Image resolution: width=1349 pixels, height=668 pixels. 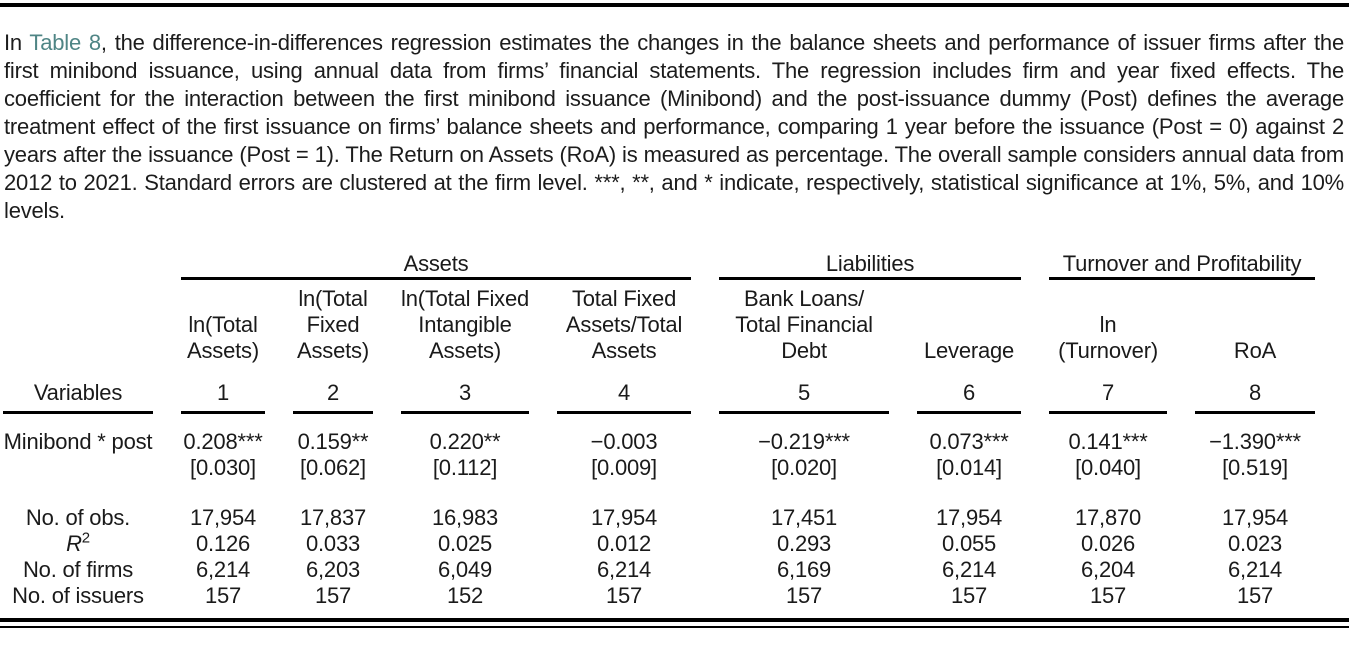 I want to click on std-error-value: [0.062], so click(x=333, y=467).